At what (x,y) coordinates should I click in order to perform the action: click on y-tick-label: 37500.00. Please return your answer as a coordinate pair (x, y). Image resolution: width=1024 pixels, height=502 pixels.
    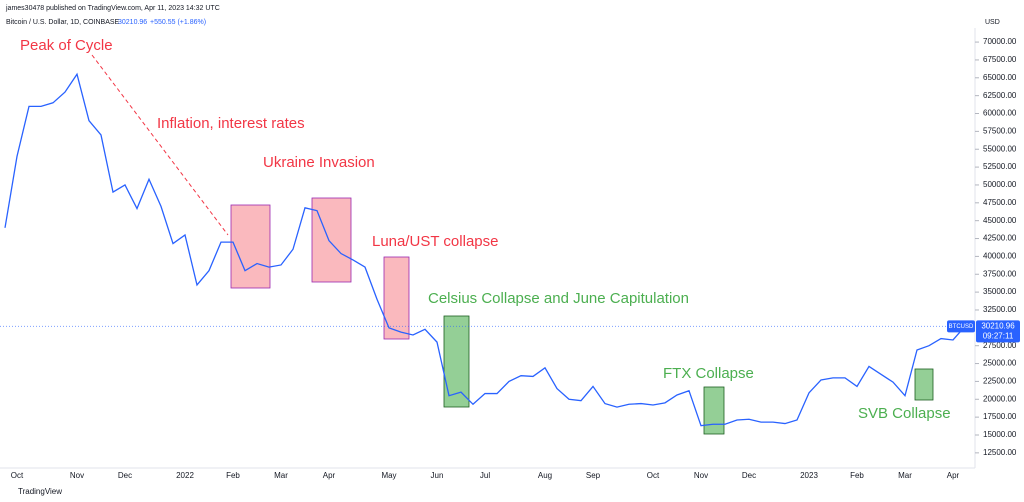
    Looking at the image, I should click on (1000, 273).